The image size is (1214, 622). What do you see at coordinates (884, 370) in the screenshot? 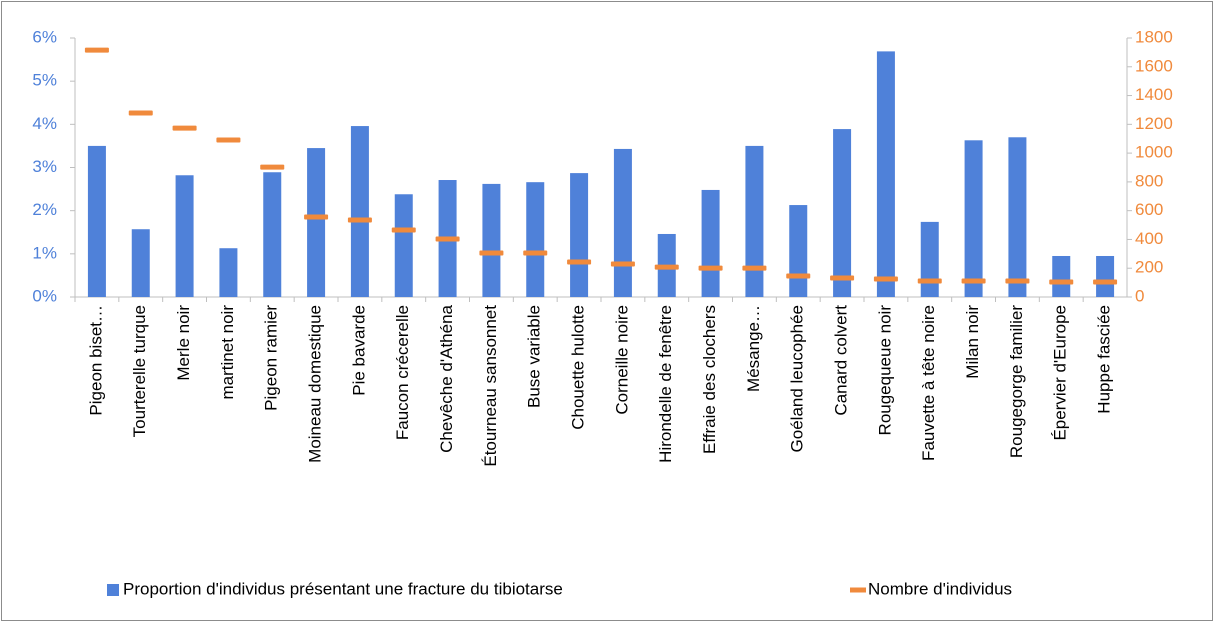
I see `x-tick-label: Rougequeue noir` at bounding box center [884, 370].